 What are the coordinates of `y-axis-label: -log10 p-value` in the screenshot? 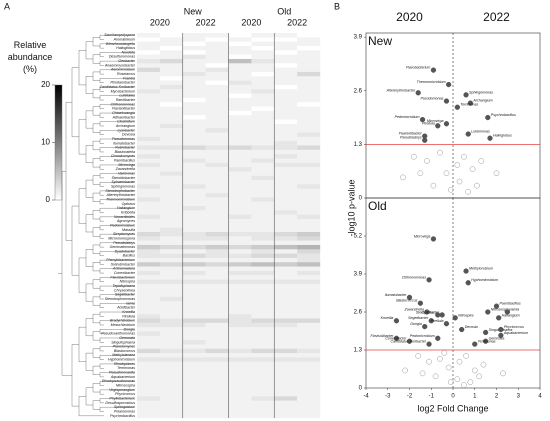 It's located at (351, 207).